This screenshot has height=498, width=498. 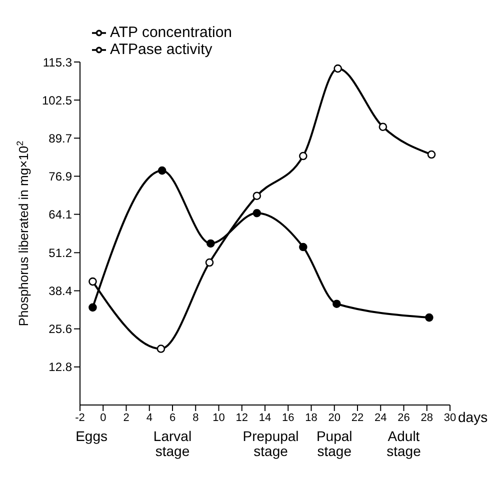 What do you see at coordinates (172, 418) in the screenshot?
I see `x-tick-label: 6` at bounding box center [172, 418].